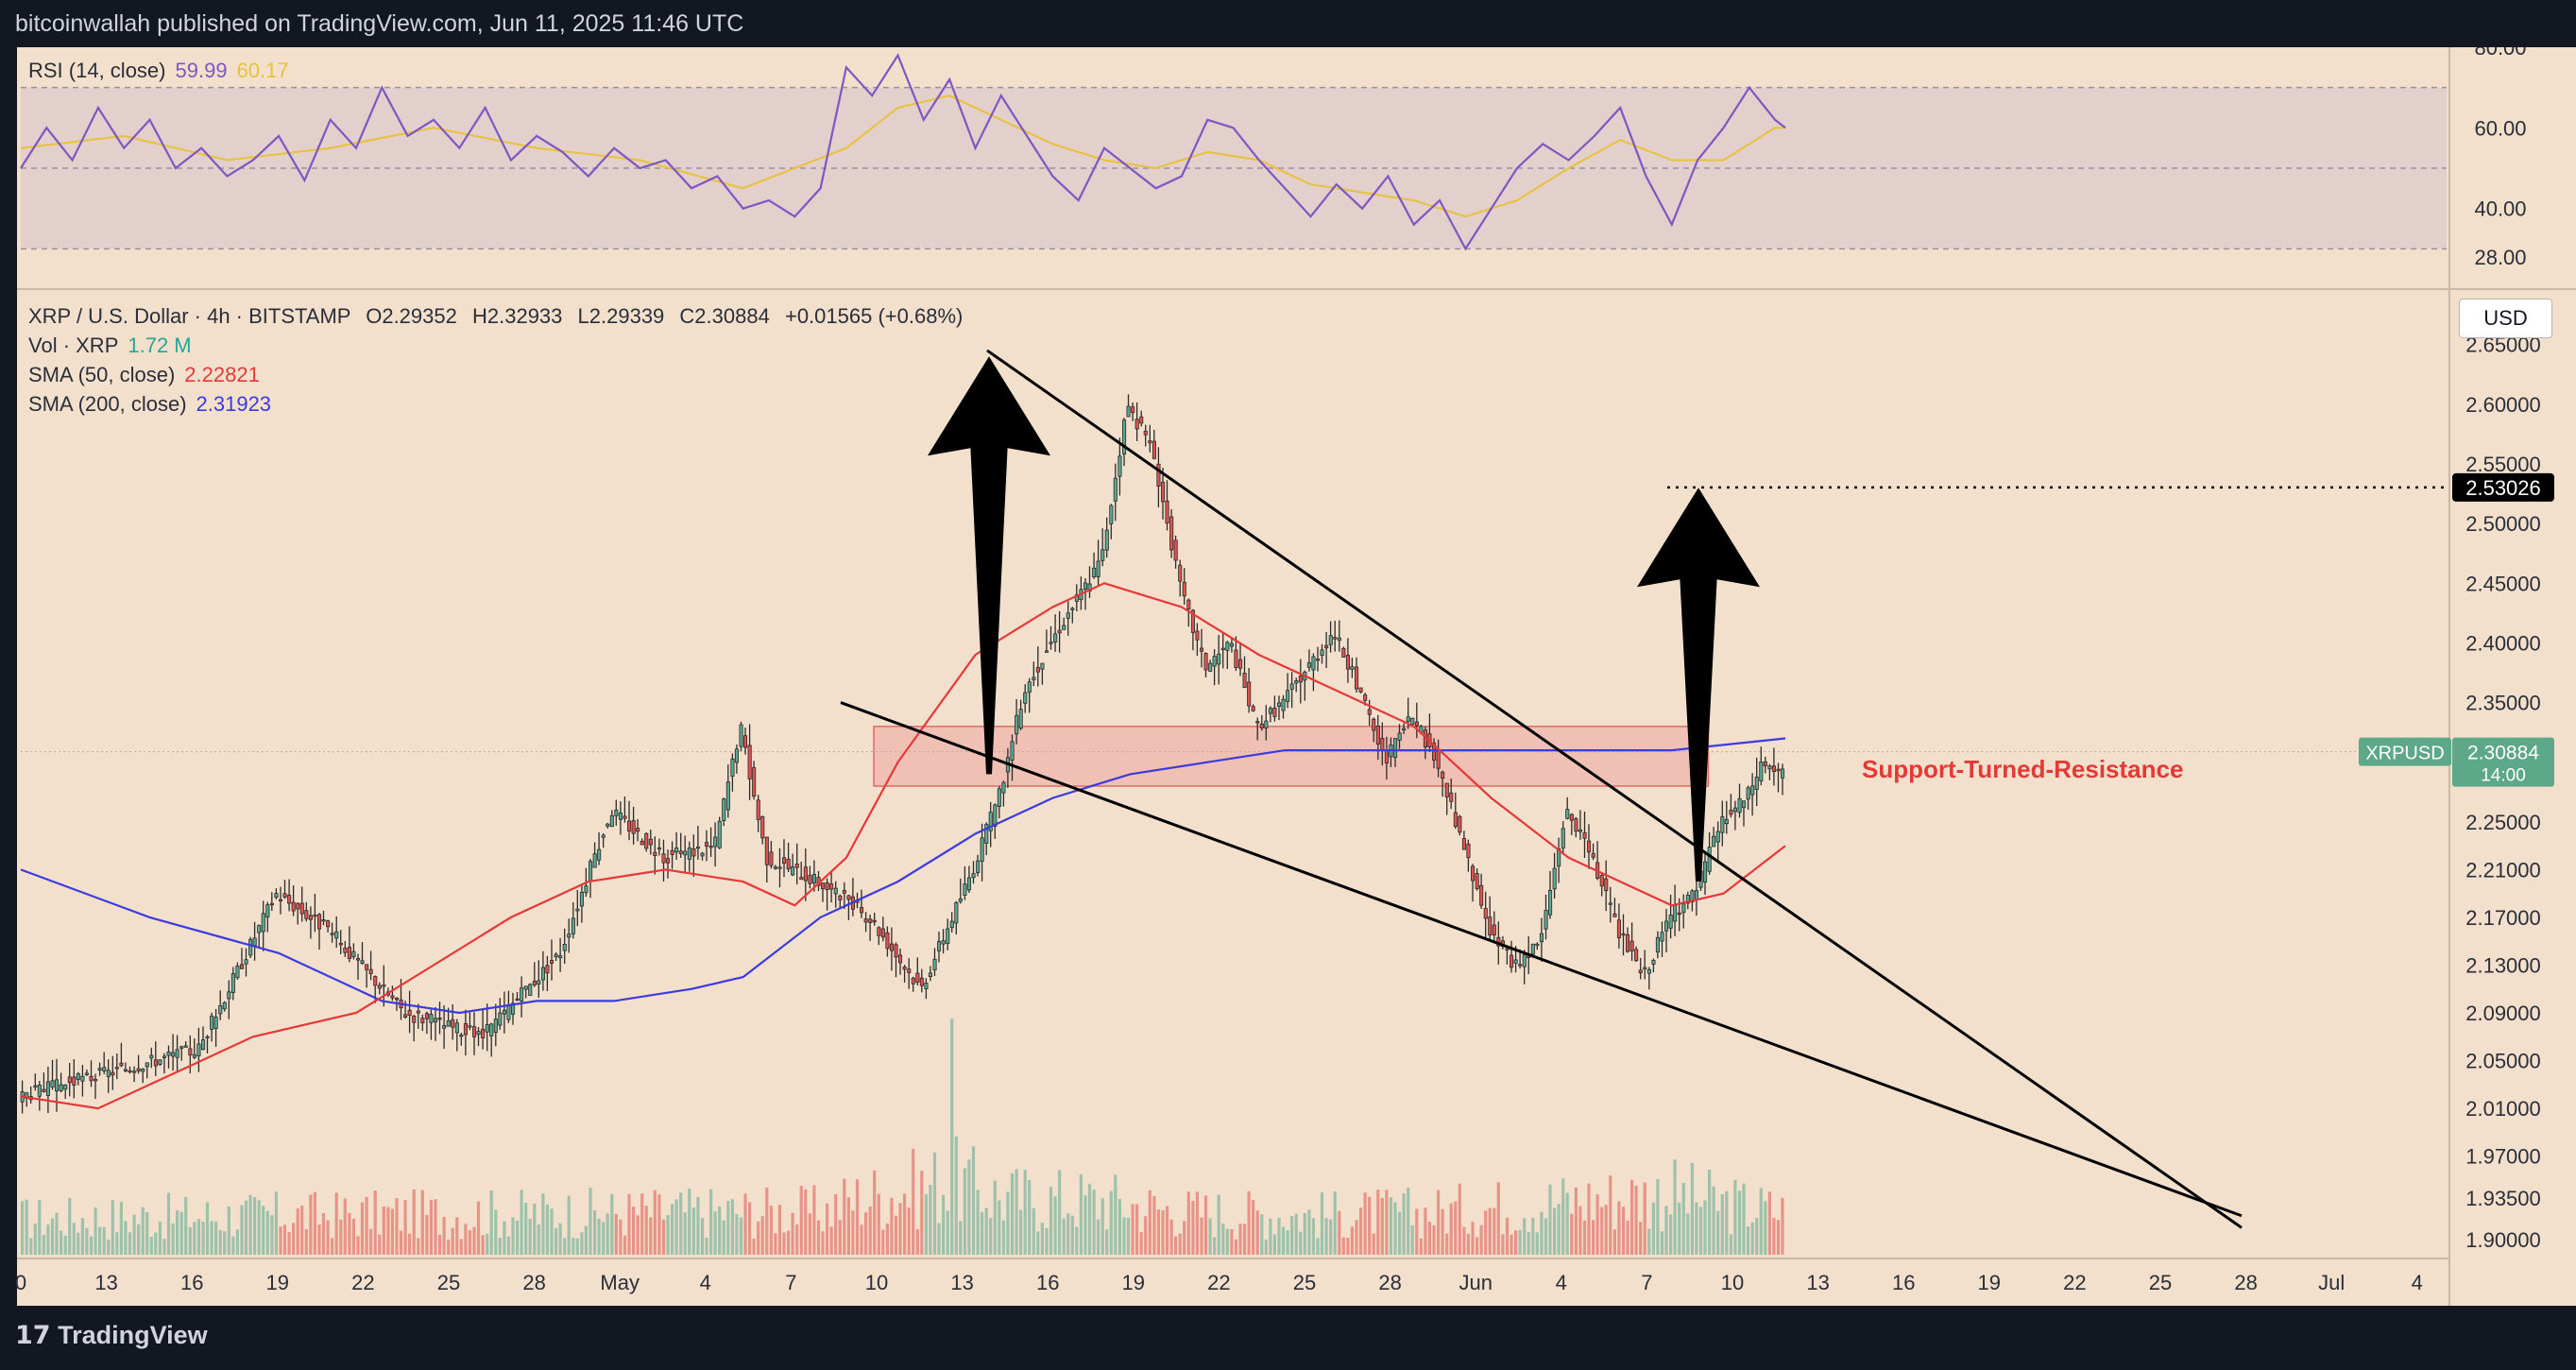 Image resolution: width=2576 pixels, height=1370 pixels. What do you see at coordinates (1047, 1282) in the screenshot?
I see `x-tick-label: 16` at bounding box center [1047, 1282].